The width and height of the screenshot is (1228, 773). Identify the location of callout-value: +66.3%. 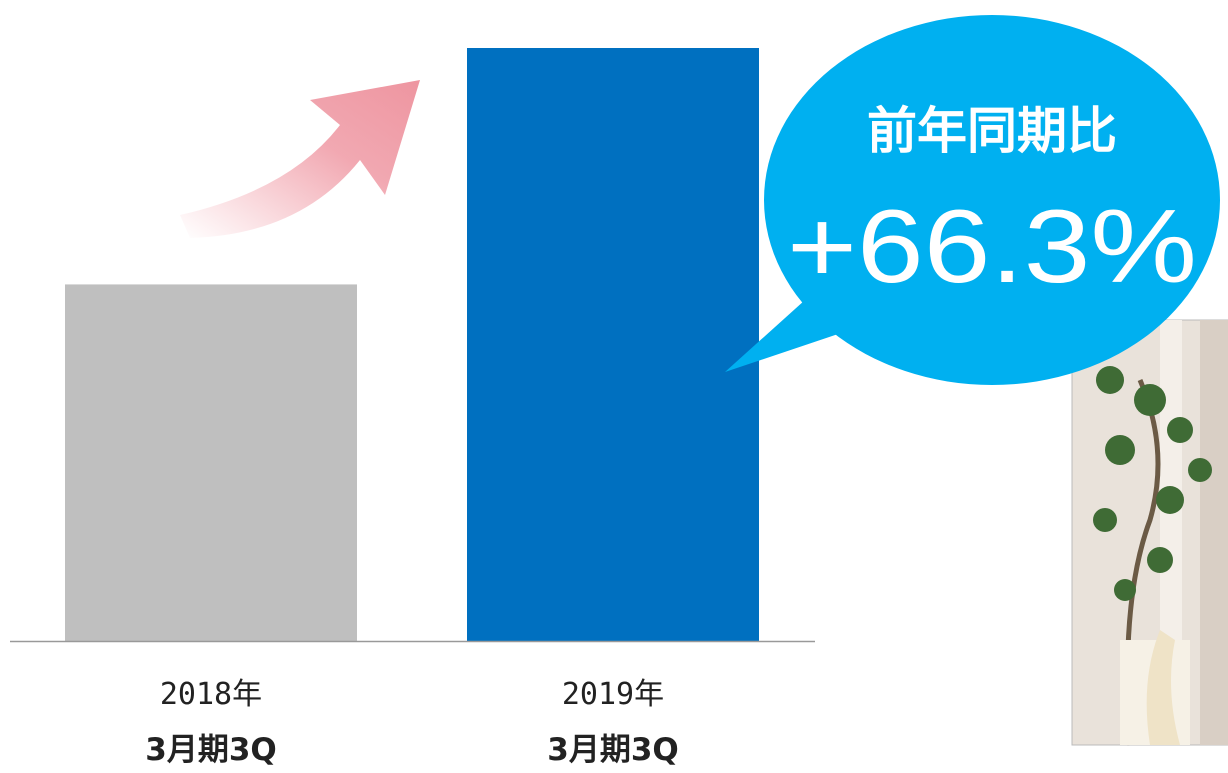
(992, 247).